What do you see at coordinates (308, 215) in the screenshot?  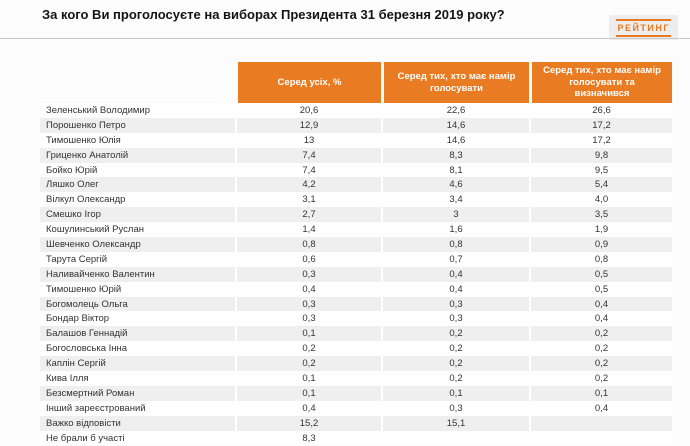 I see `value-cell: 2,7` at bounding box center [308, 215].